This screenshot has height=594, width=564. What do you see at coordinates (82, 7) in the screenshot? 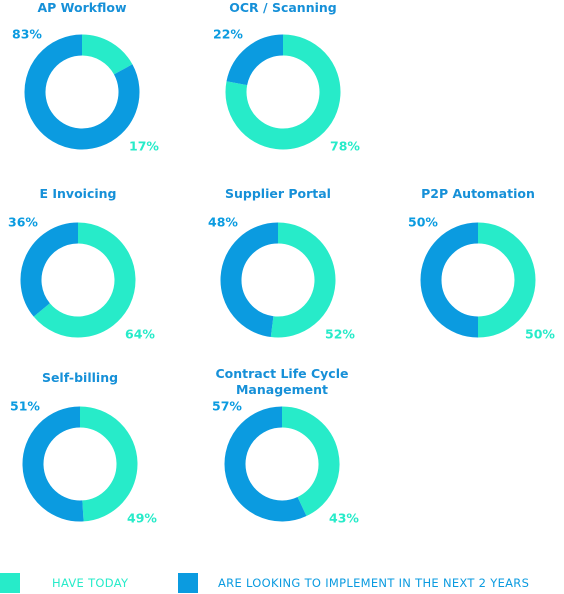
I see `chart-title: AP Workflow` at bounding box center [82, 7].